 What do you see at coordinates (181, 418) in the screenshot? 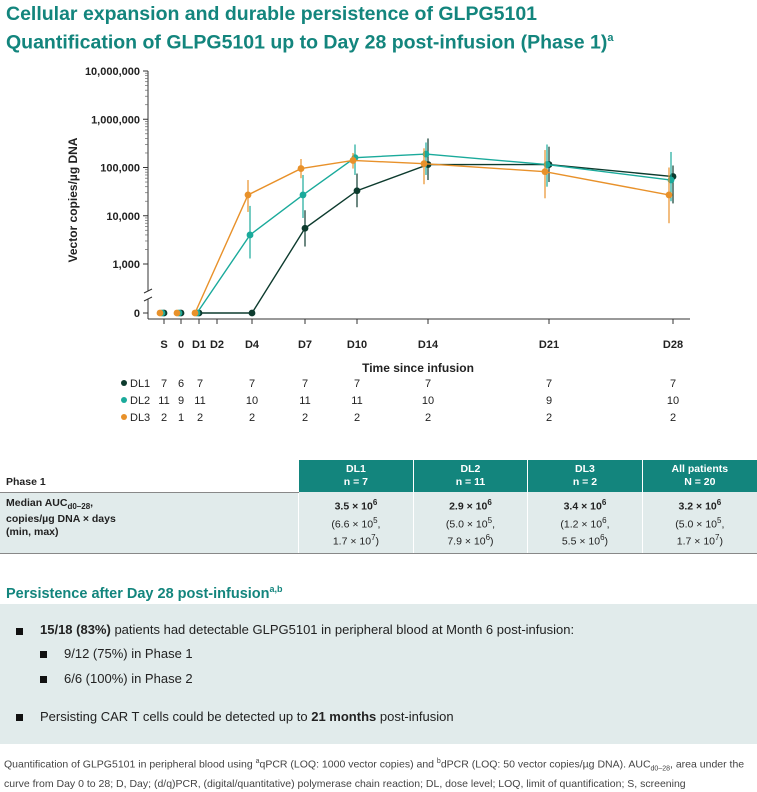
I see `n-count-dl3: 1` at bounding box center [181, 418].